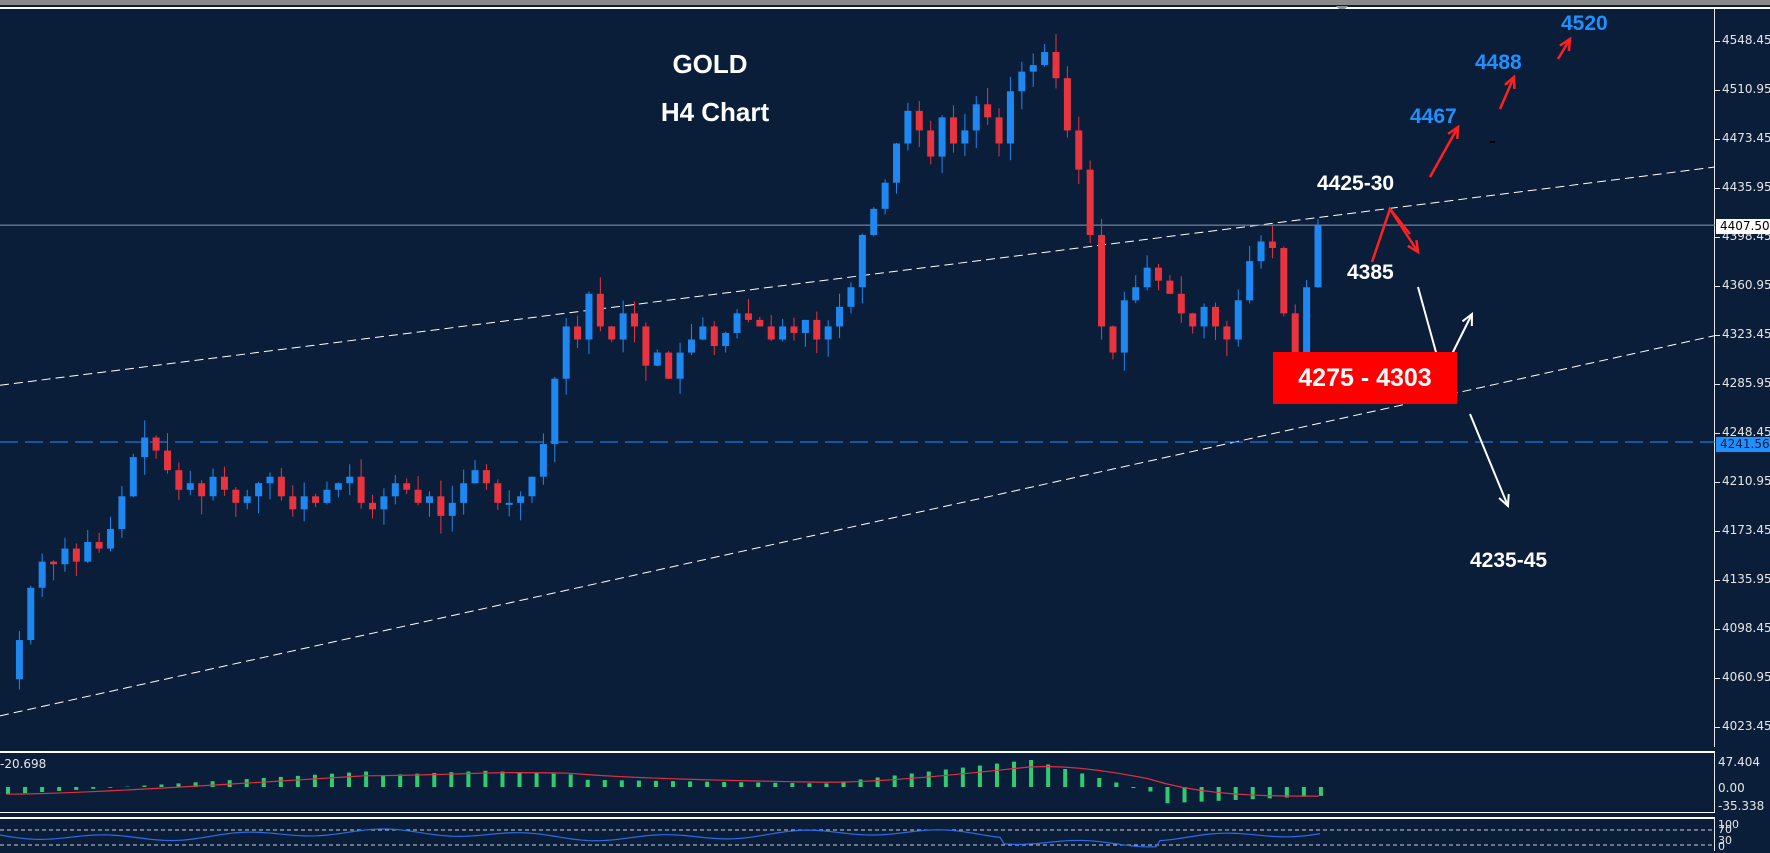 Image resolution: width=1770 pixels, height=853 pixels. What do you see at coordinates (1746, 383) in the screenshot?
I see `axis-tick-label: 4285.95` at bounding box center [1746, 383].